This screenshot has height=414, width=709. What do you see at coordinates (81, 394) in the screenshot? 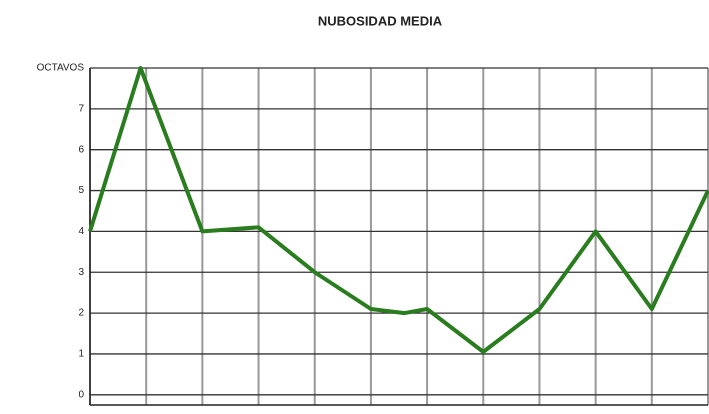
I see `y-tick-label: 0` at bounding box center [81, 394].